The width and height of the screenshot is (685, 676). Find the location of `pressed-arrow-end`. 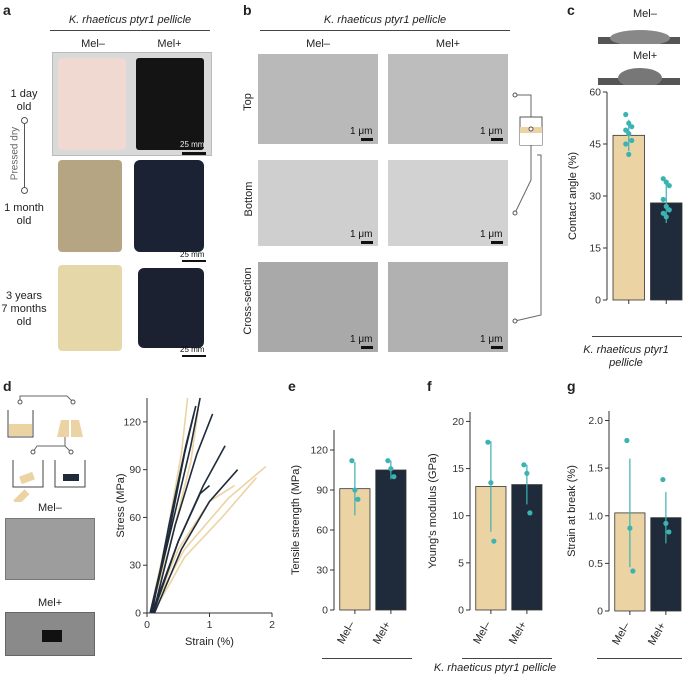

pressed-arrow-end is located at coordinates (24, 190).